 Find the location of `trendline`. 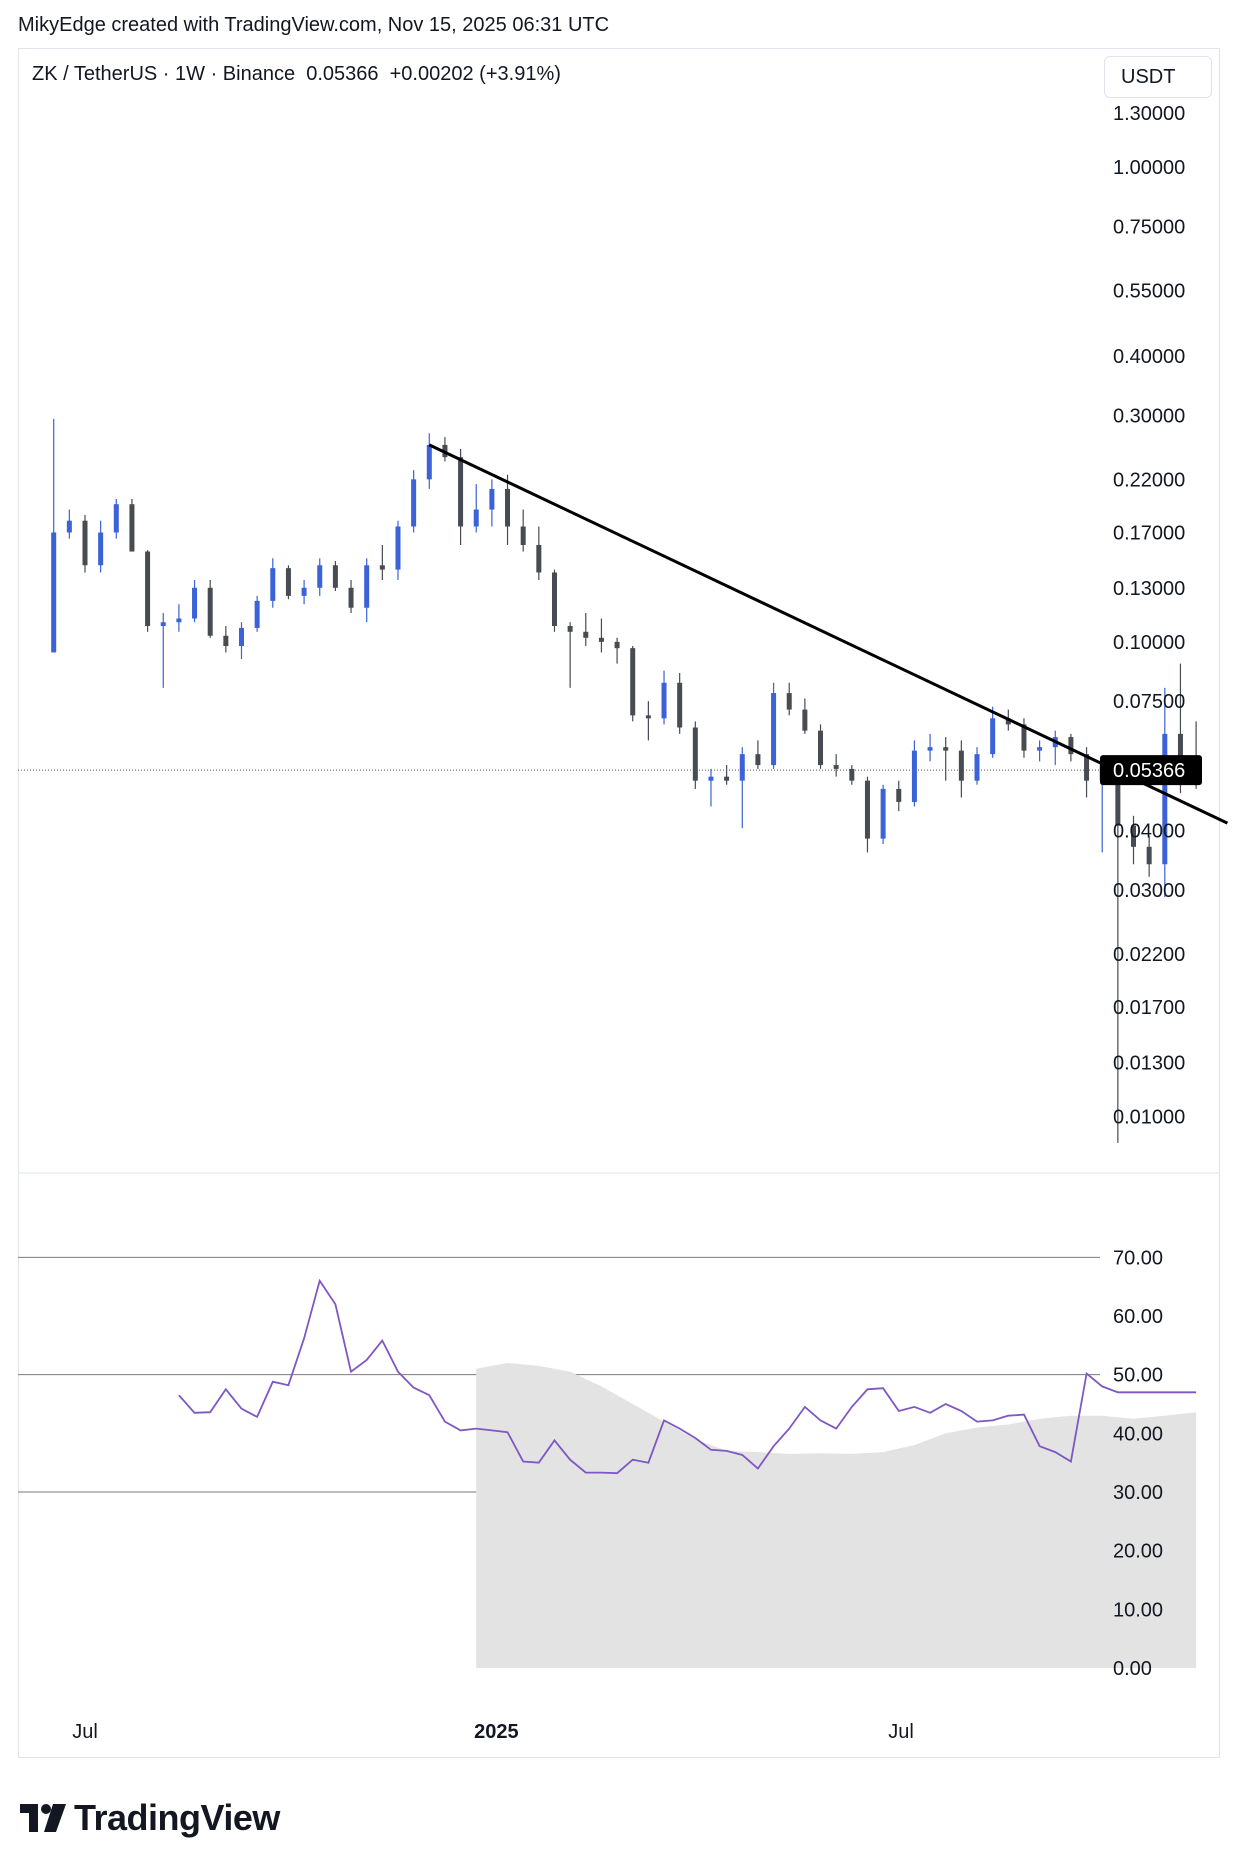

trendline is located at coordinates (828, 634).